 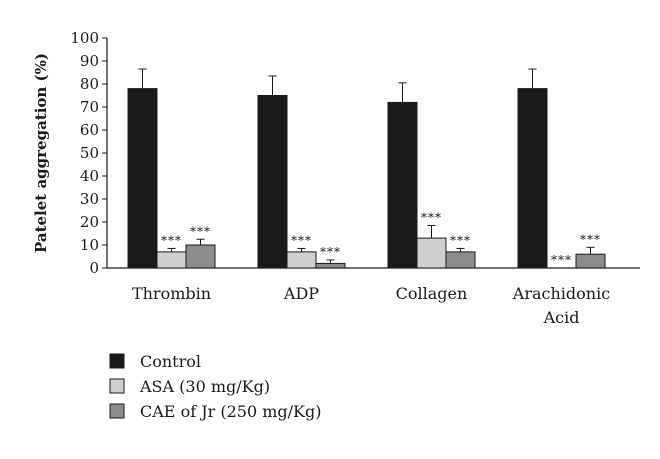 What do you see at coordinates (89, 176) in the screenshot?
I see `y-tick-label: 40` at bounding box center [89, 176].